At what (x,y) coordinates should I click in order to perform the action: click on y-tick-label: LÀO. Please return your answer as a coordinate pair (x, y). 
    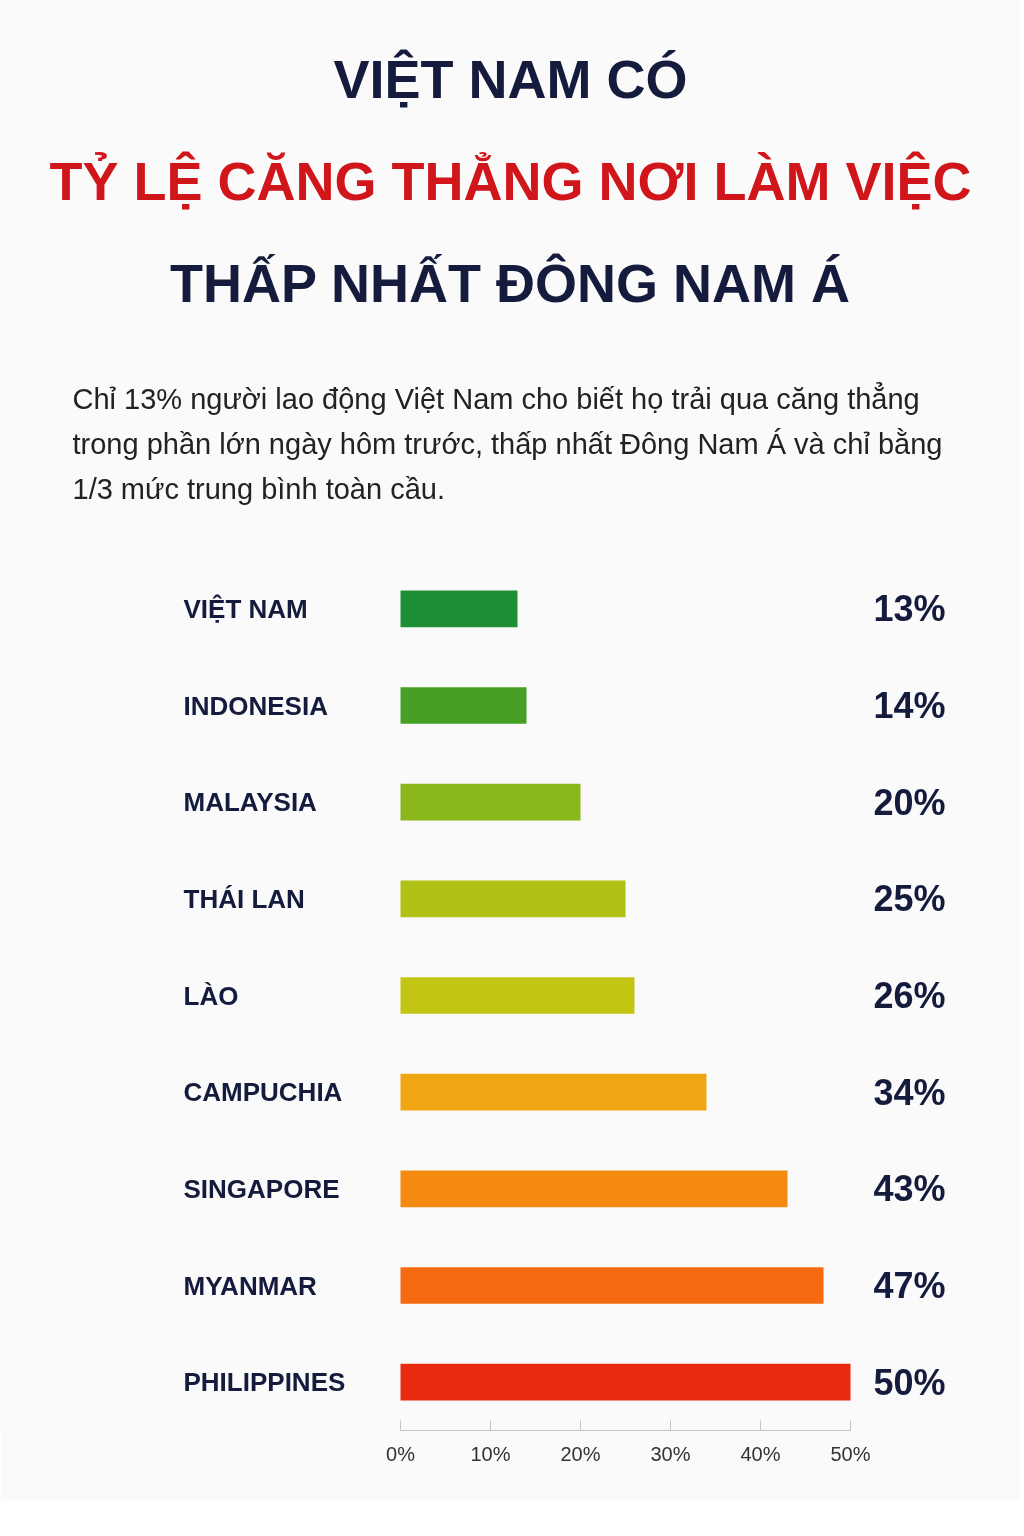
    Looking at the image, I should click on (211, 995).